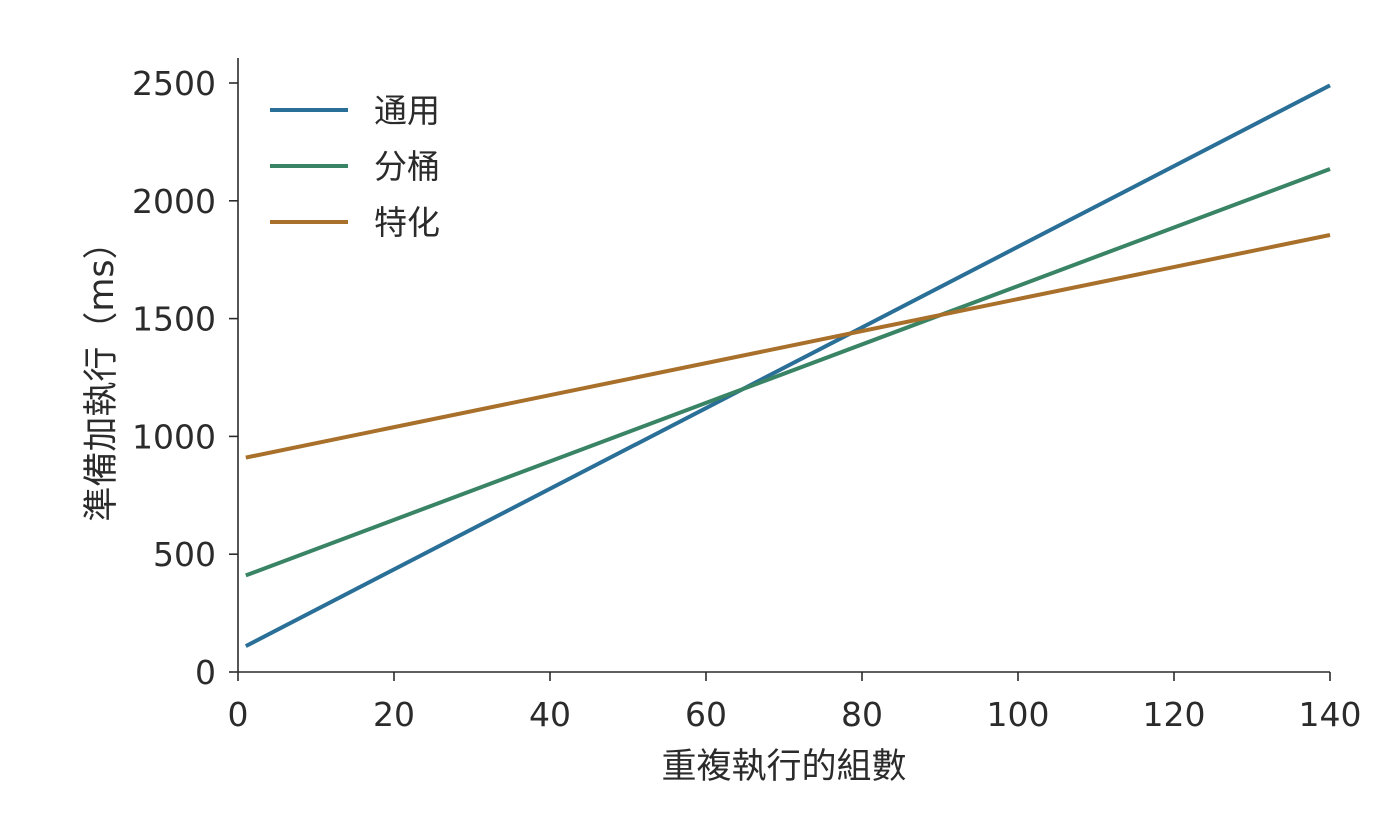 Image resolution: width=1400 pixels, height=840 pixels. What do you see at coordinates (550, 714) in the screenshot?
I see `x-tick-label: 40` at bounding box center [550, 714].